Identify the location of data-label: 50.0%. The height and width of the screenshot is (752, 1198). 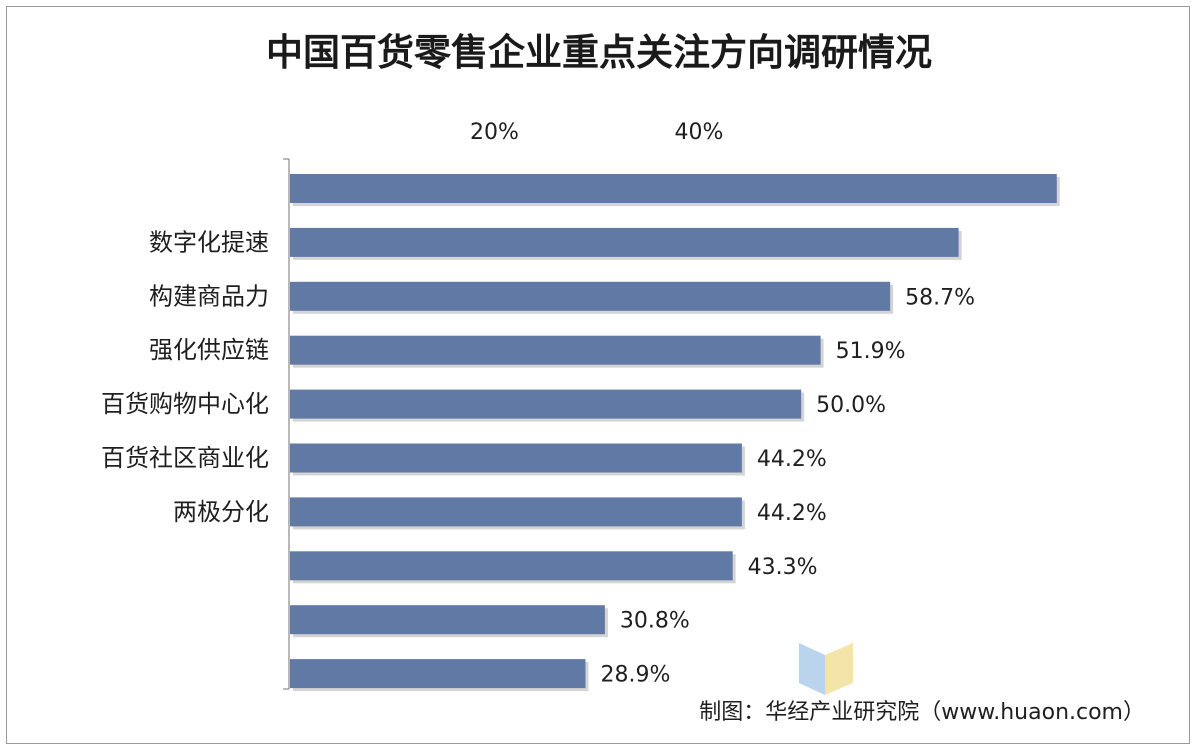
(851, 405).